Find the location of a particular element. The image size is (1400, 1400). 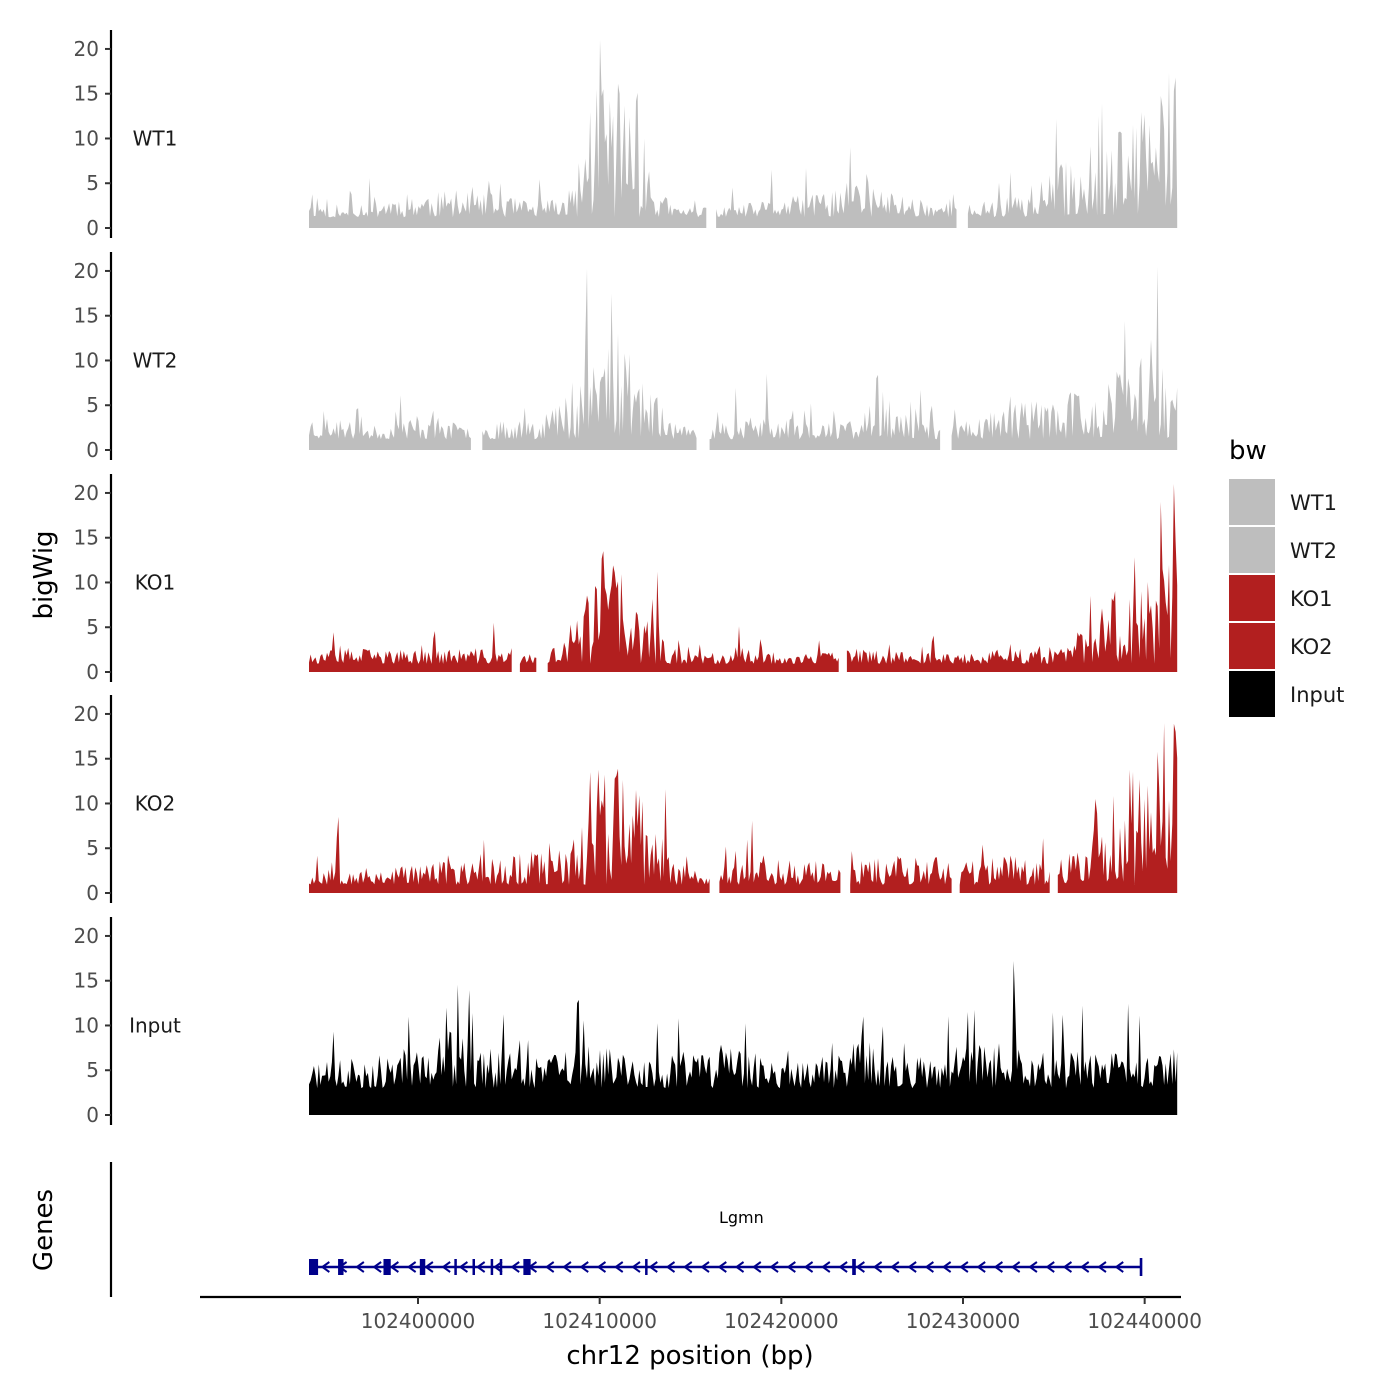

y-axis-input: 20 15 10 5 0 is located at coordinates (93, 1022).